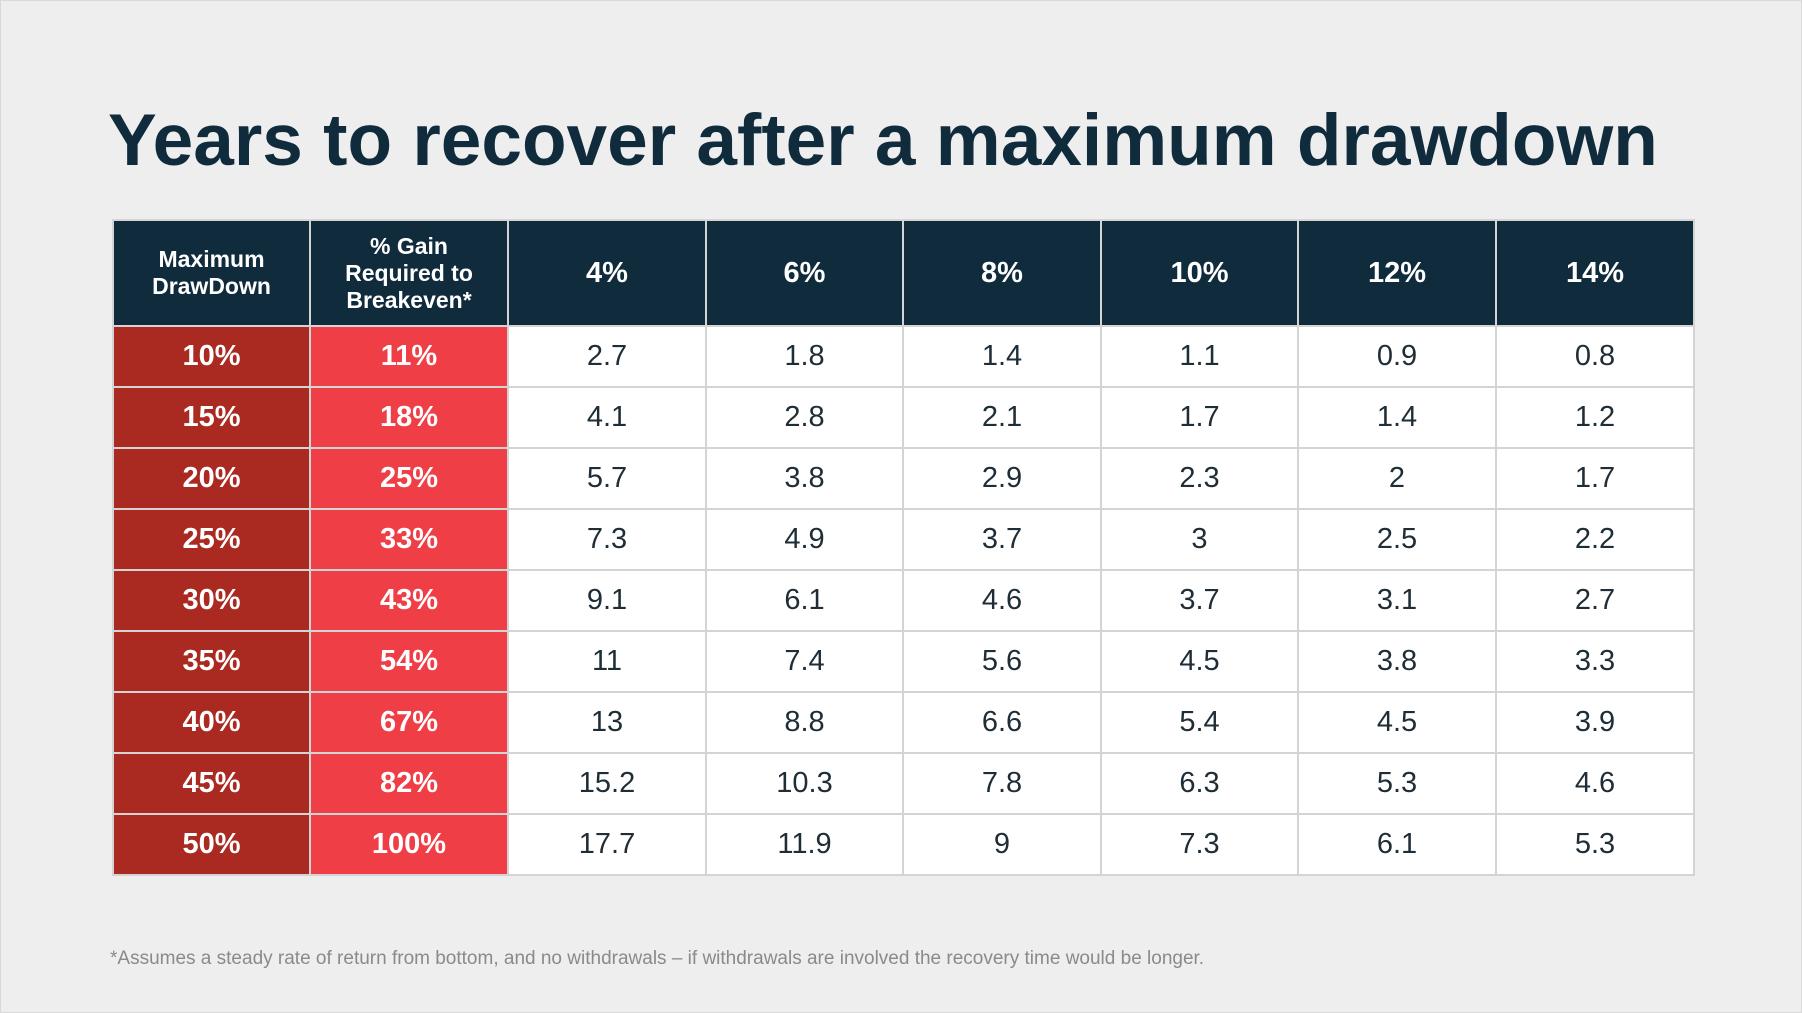  Describe the element at coordinates (1002, 722) in the screenshot. I see `years-cell: 6.6` at that location.